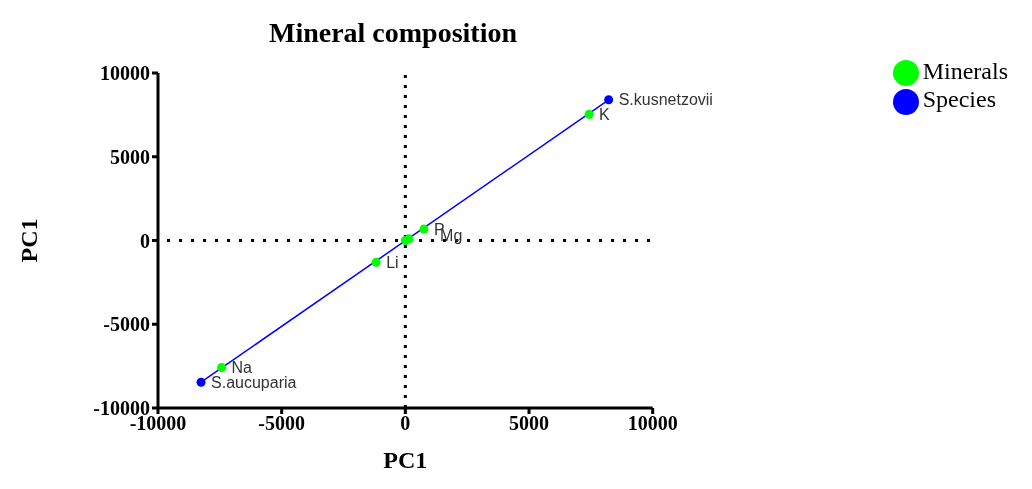 The height and width of the screenshot is (489, 1032). What do you see at coordinates (126, 324) in the screenshot?
I see `y-tick-label: -5000` at bounding box center [126, 324].